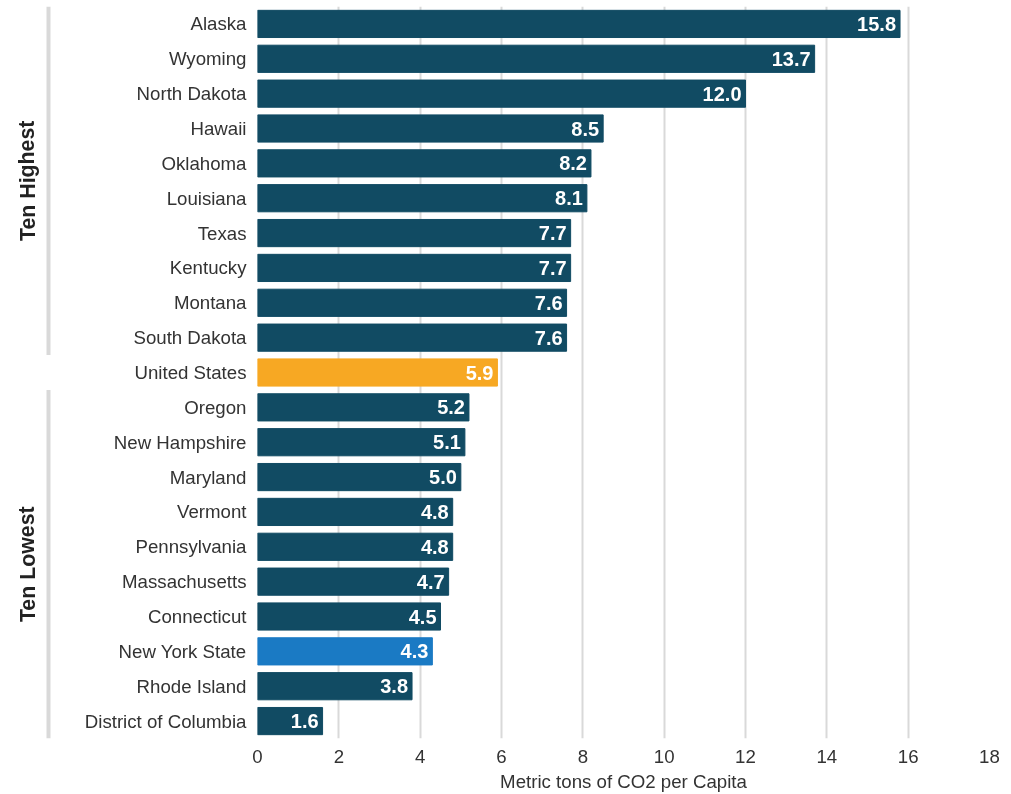 The width and height of the screenshot is (1011, 794). Describe the element at coordinates (877, 23) in the screenshot. I see `data-label: 15.8` at that location.